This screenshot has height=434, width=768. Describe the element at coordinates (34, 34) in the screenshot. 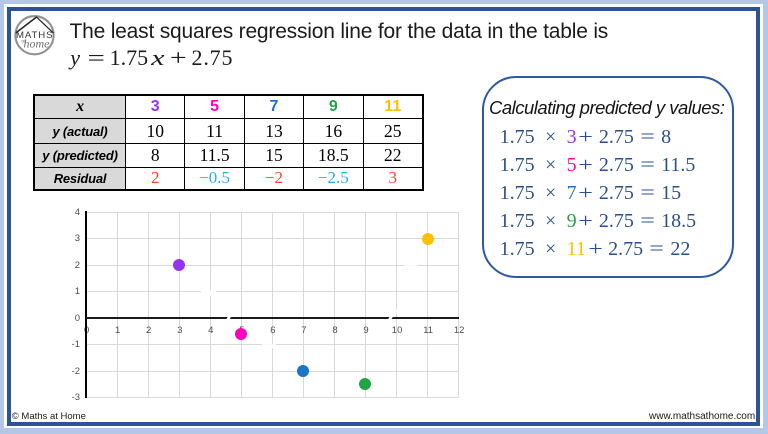

I see `svg-text: MATHS` at that location.